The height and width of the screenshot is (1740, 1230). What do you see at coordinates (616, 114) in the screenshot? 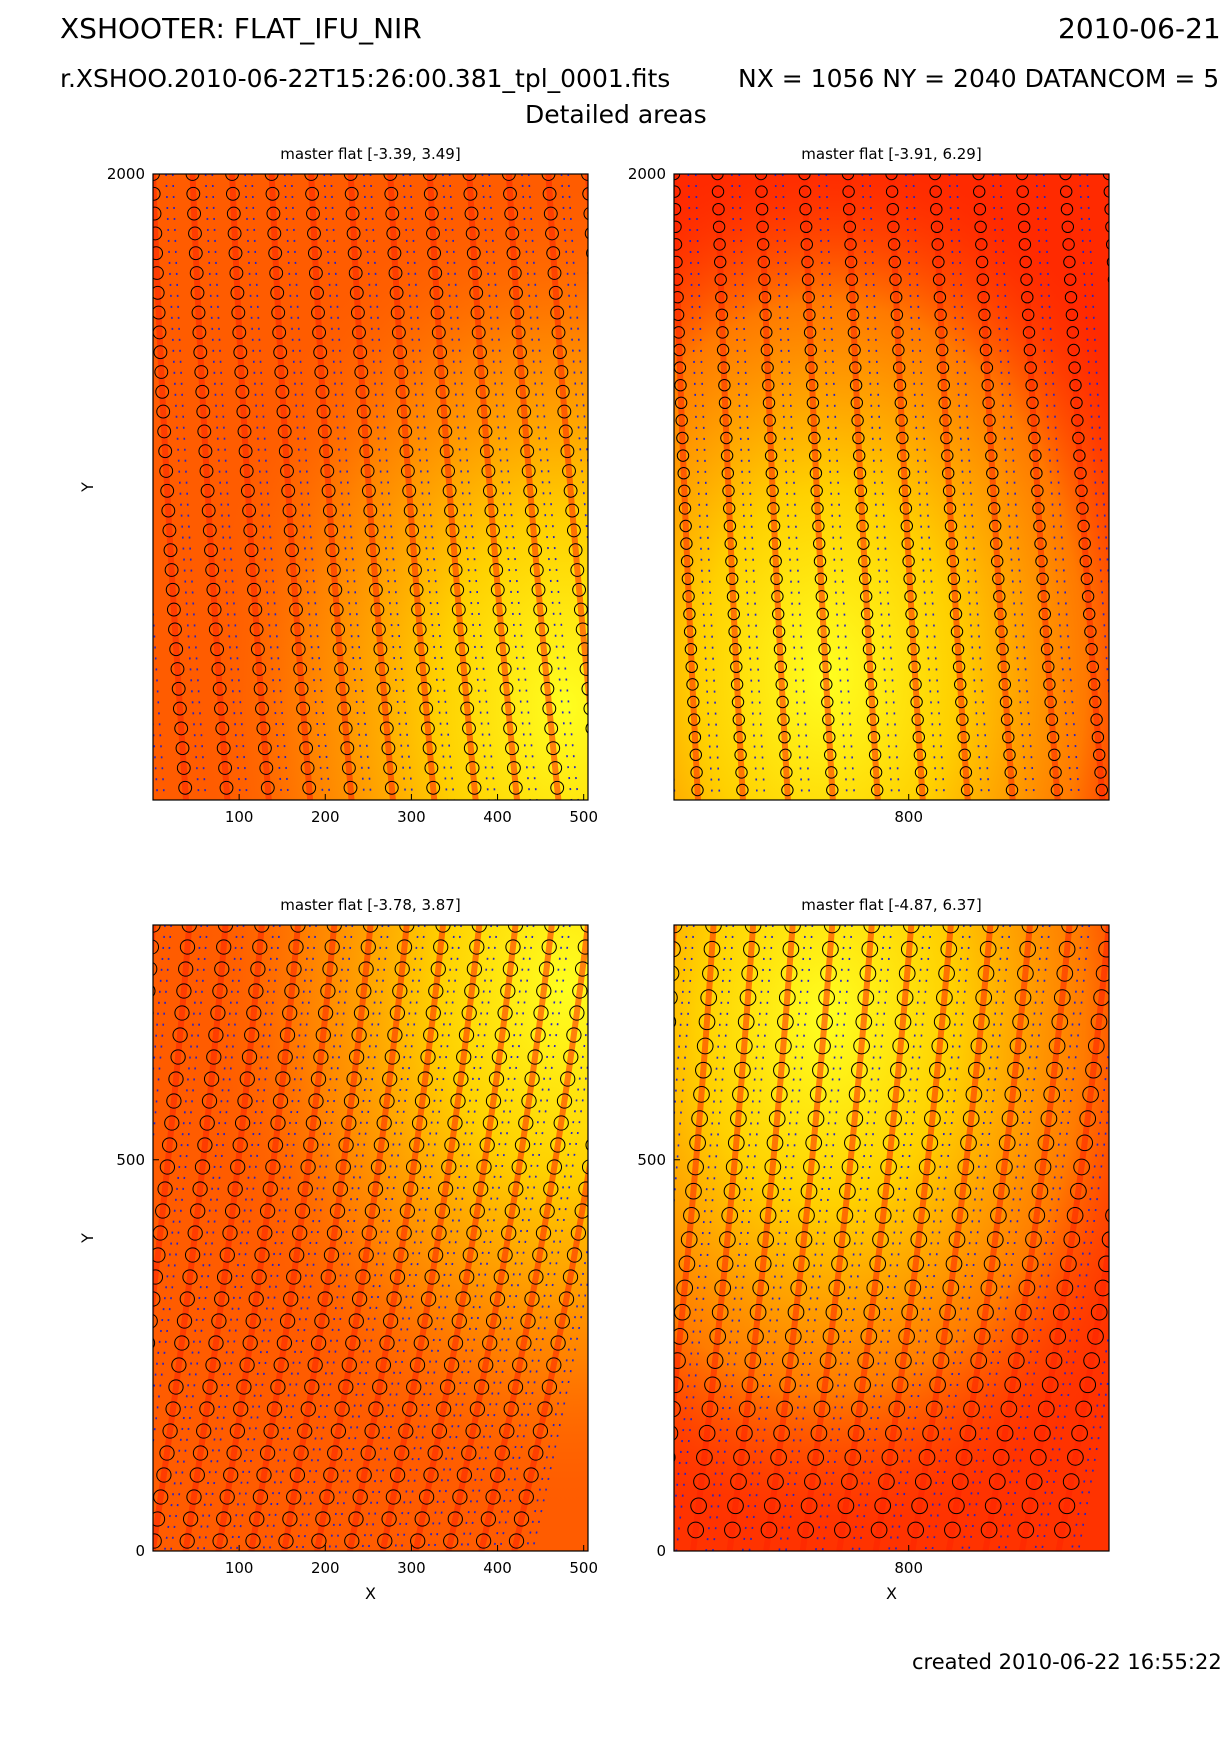
I see `page-subtitle: Detailed areas` at bounding box center [616, 114].